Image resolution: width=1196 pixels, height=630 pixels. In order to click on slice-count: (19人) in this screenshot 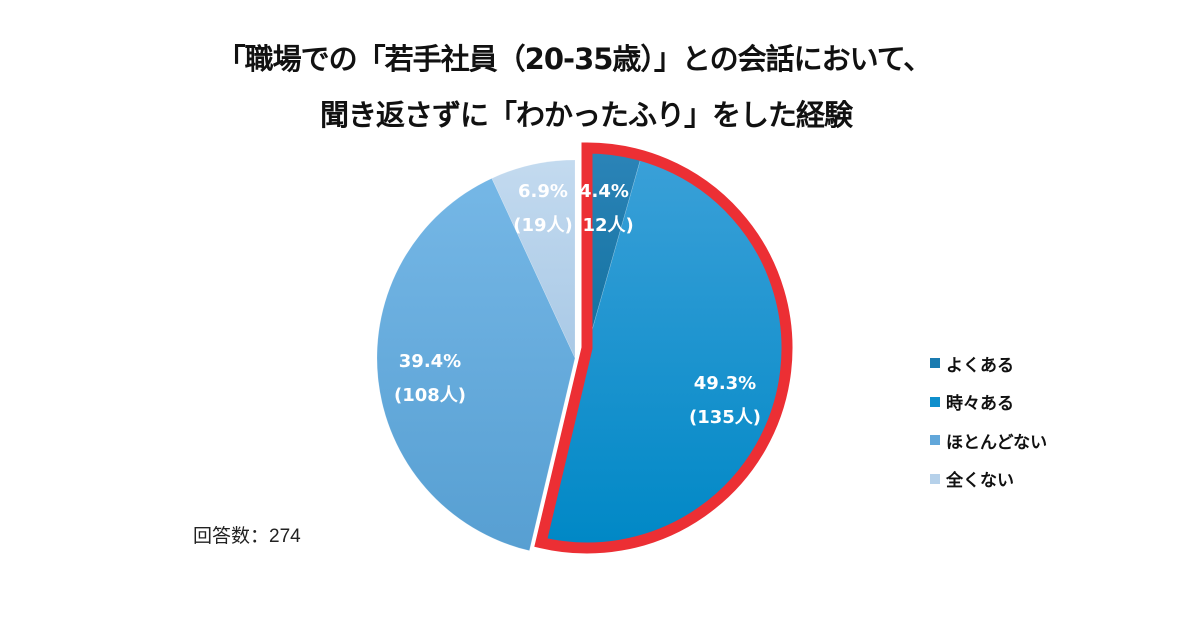, I will do `click(543, 225)`.